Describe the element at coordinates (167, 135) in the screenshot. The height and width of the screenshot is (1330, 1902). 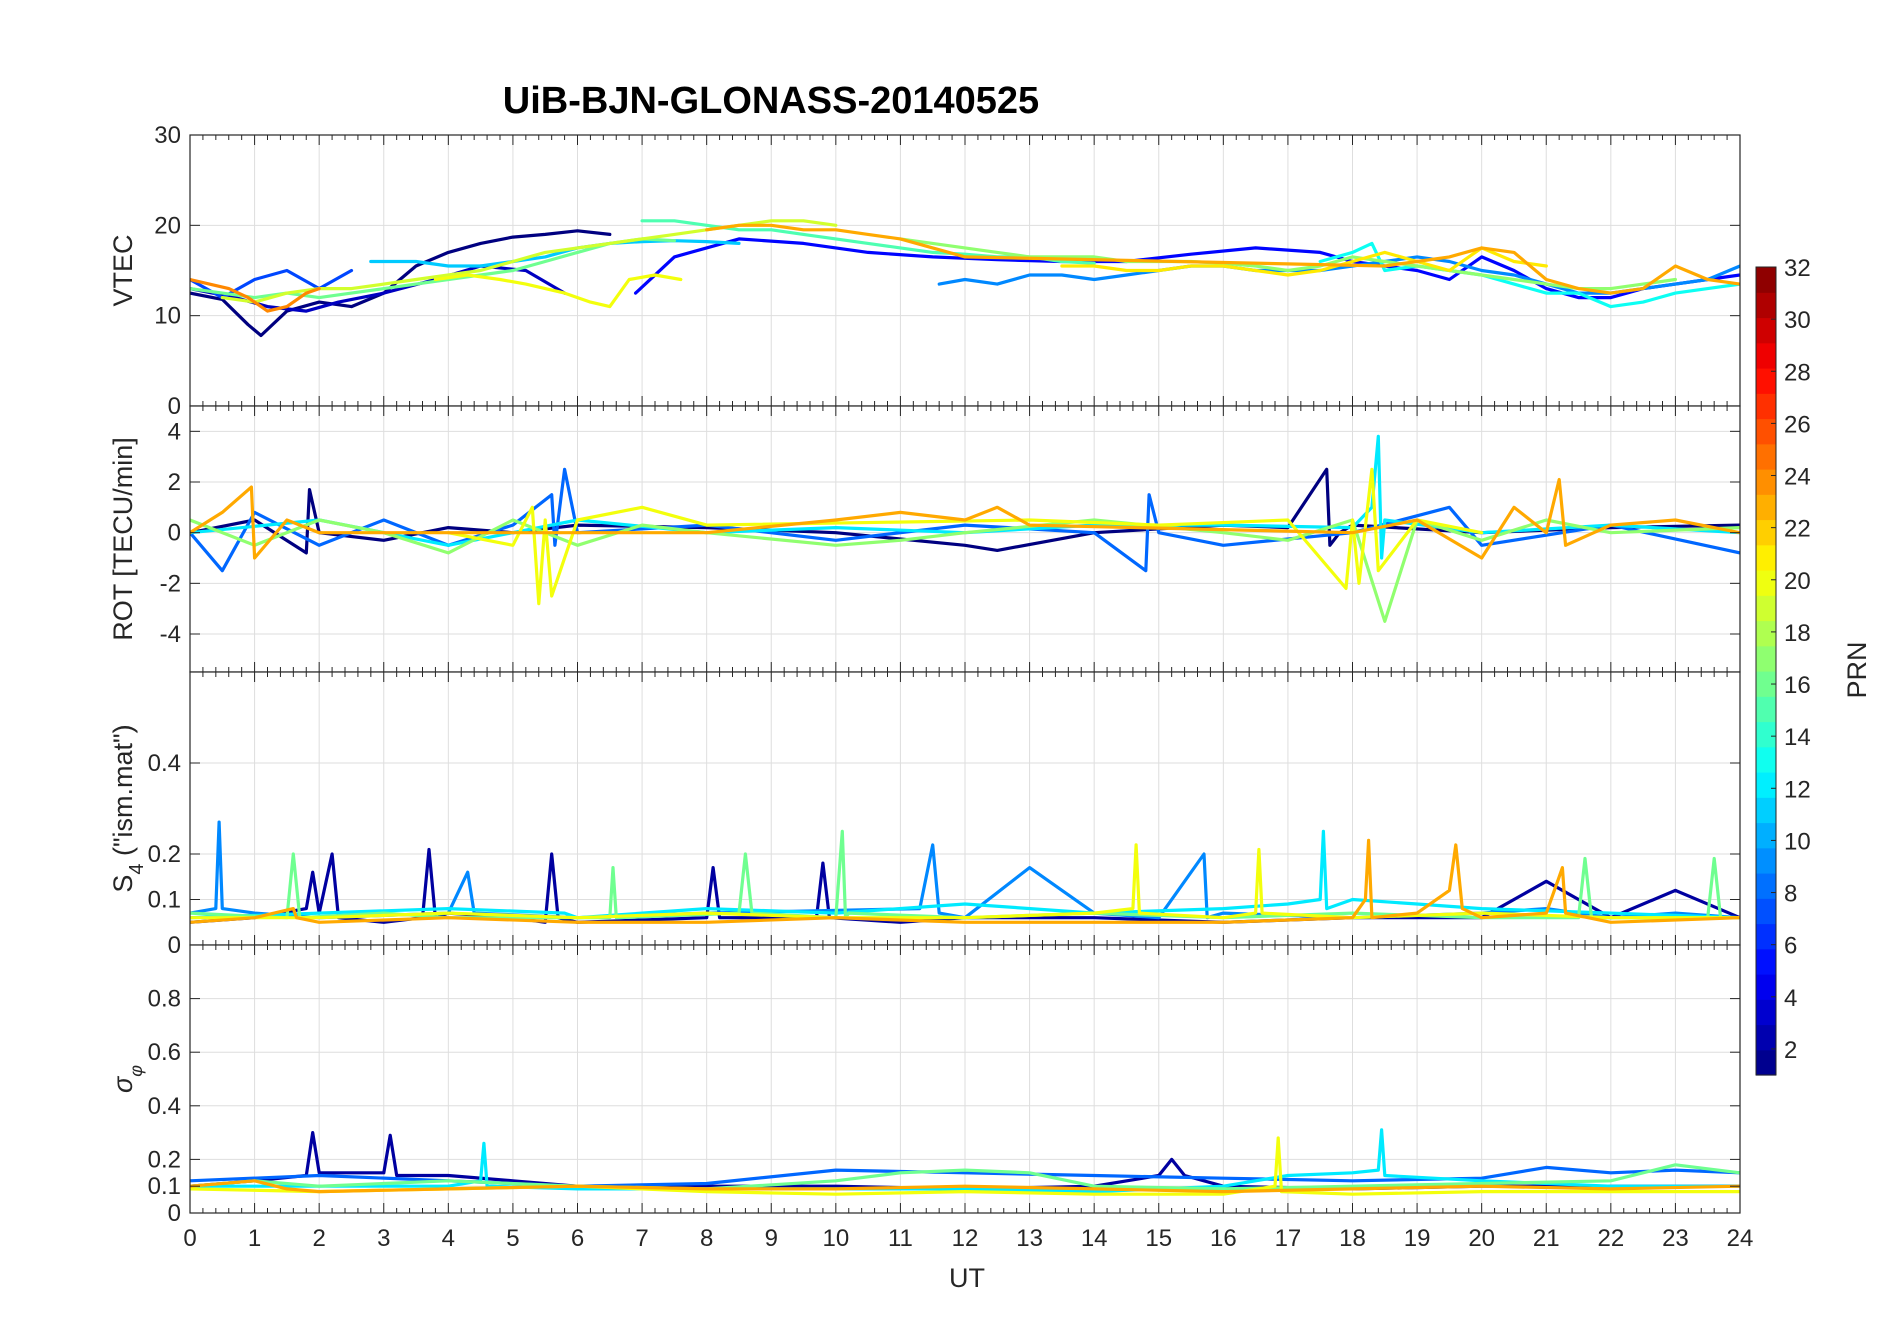
I see `y-tick-label: 30` at that location.